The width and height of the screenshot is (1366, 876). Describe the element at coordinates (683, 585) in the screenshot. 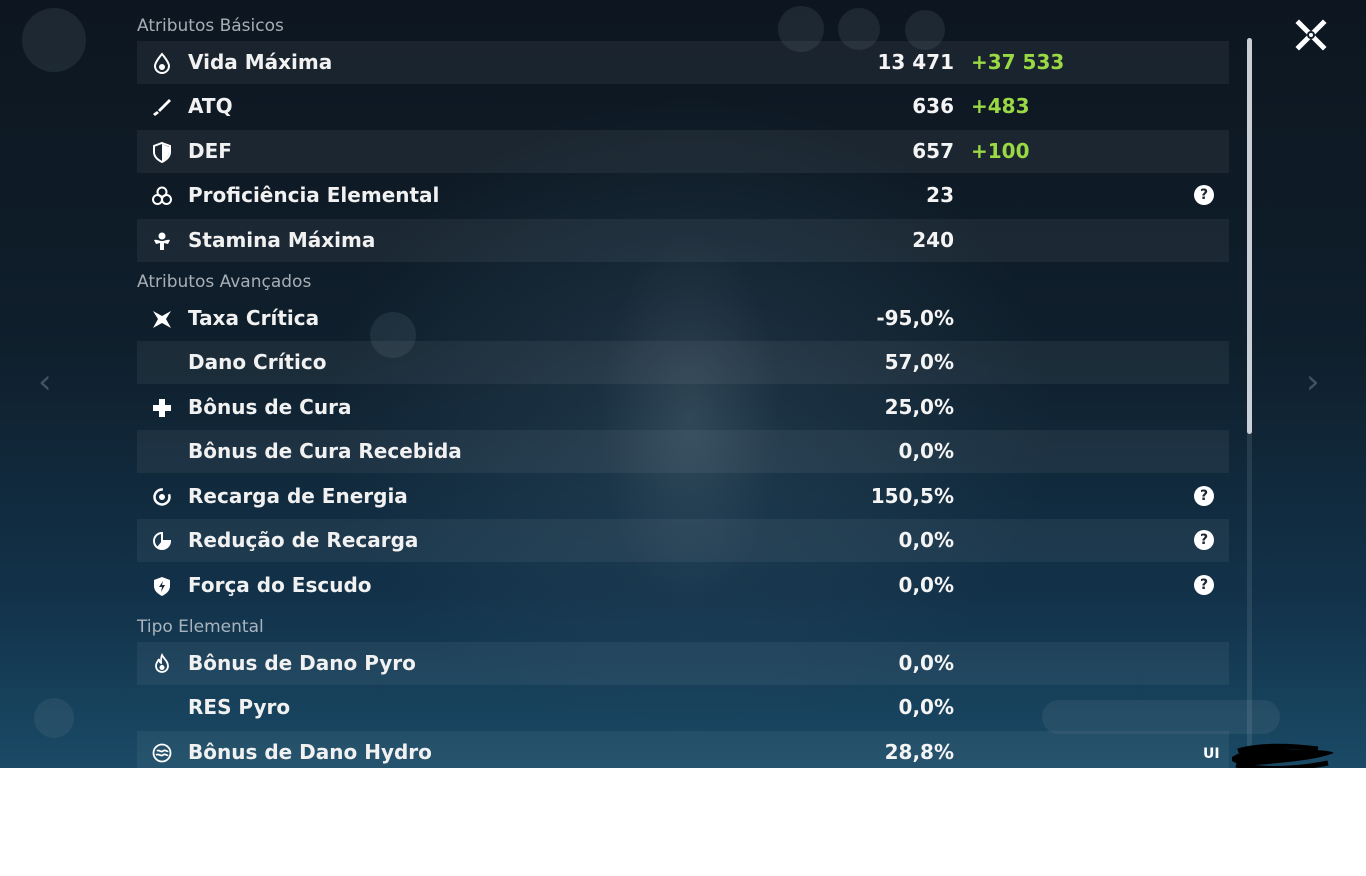

I see `stat-row-shield-strength: Força do Escudo 0,0% ?` at that location.